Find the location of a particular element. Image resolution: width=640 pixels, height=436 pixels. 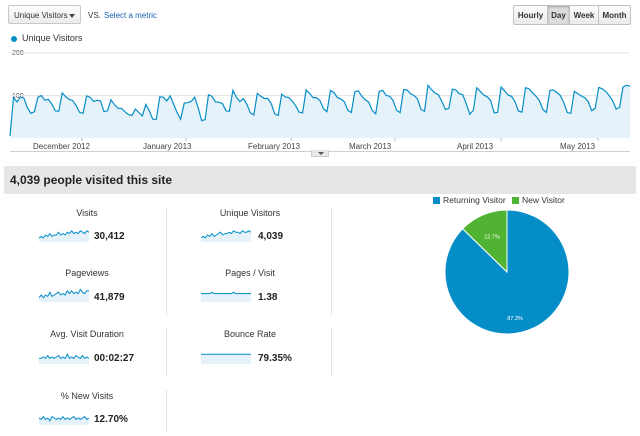

month-button: Month is located at coordinates (614, 15).